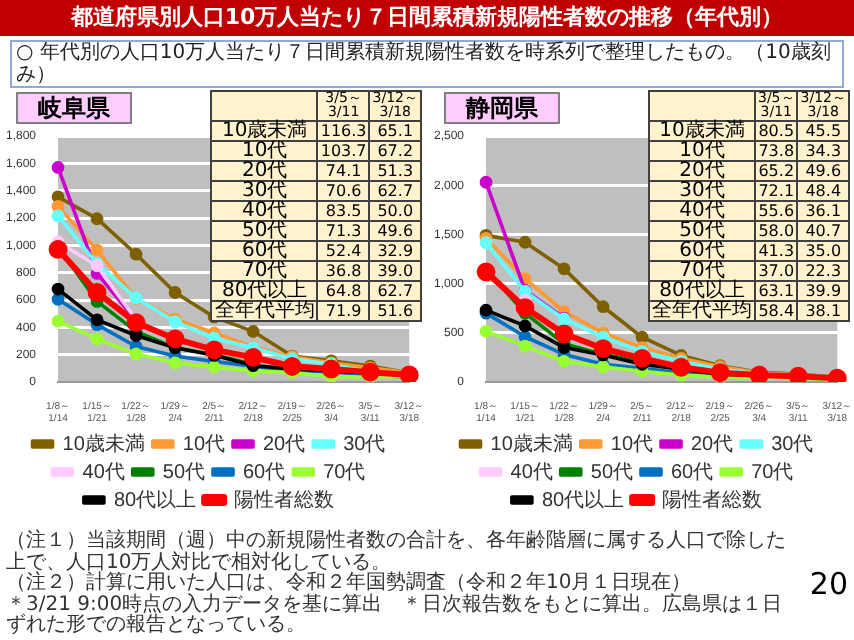  Describe the element at coordinates (395, 311) in the screenshot. I see `data-label: 51.6` at that location.